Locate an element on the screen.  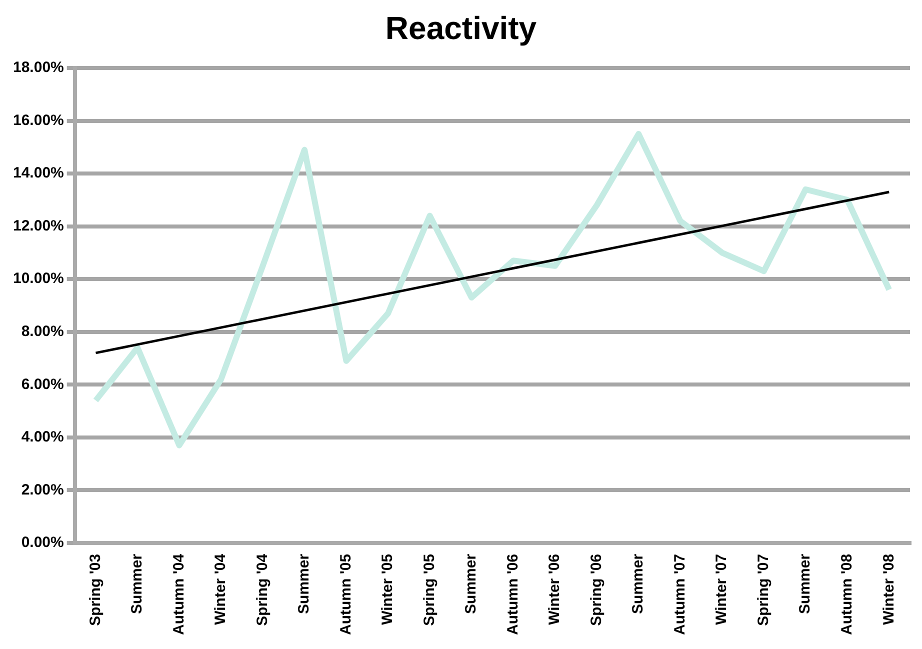
y-tick-label: 18.00% is located at coordinates (38, 67).